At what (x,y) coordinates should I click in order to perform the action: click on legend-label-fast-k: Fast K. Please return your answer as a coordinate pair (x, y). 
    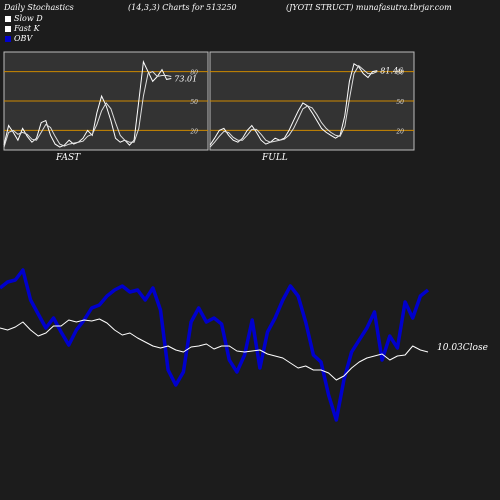
    Looking at the image, I should click on (27, 28).